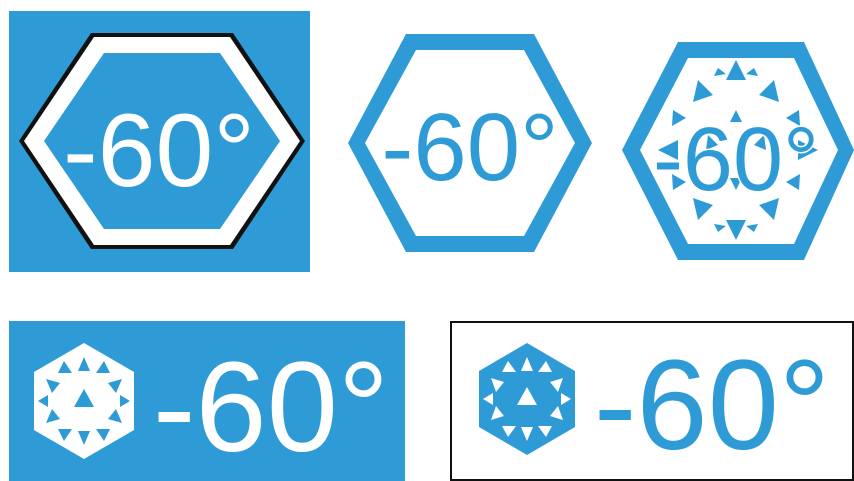  I want to click on badge-1-label: -60°, so click(159, 151).